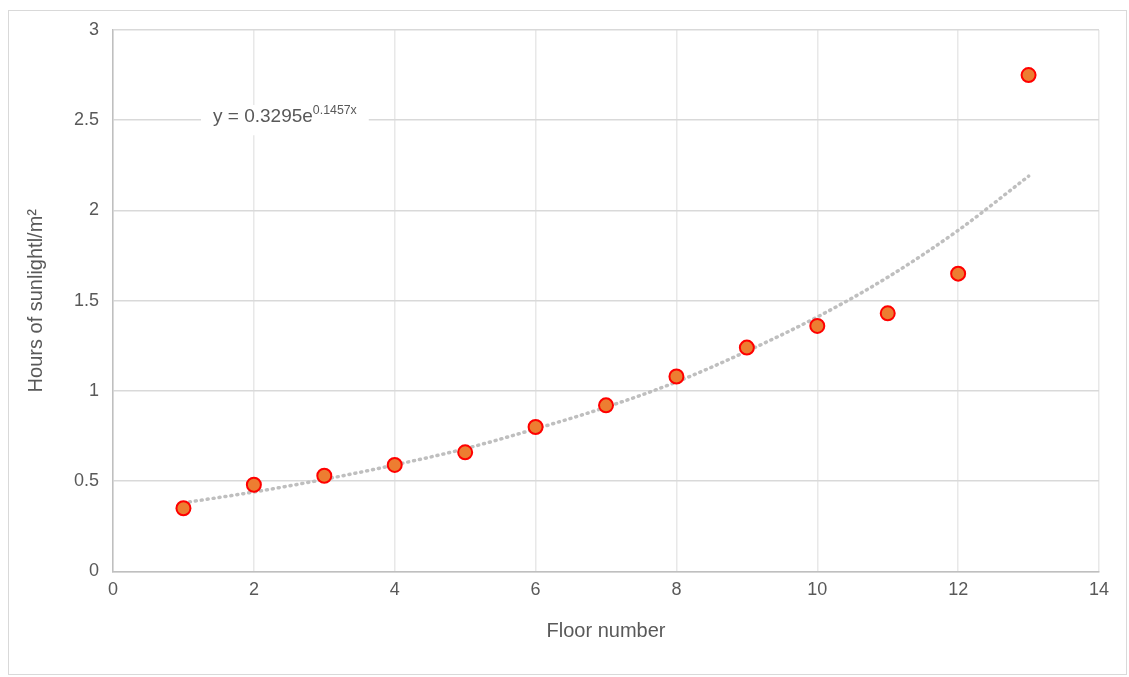 This screenshot has width=1129, height=677. I want to click on y-tick-label: 3, so click(94, 28).